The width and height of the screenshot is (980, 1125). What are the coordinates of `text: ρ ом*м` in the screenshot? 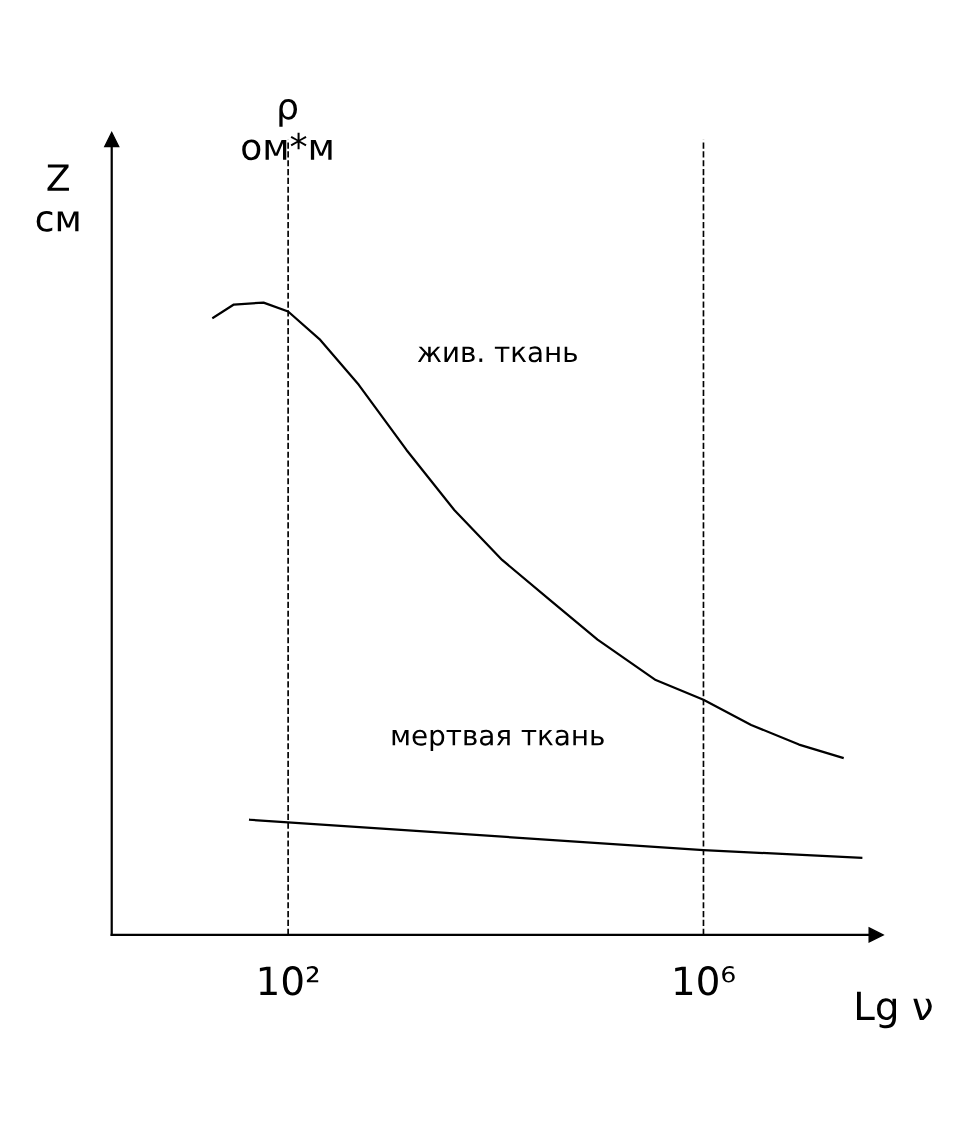 It's located at (287, 129).